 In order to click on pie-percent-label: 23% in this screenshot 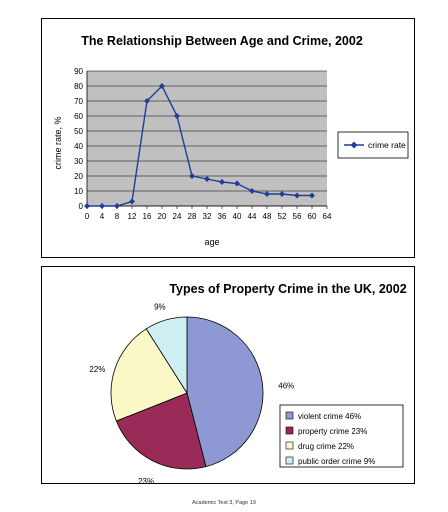, I will do `click(146, 480)`.